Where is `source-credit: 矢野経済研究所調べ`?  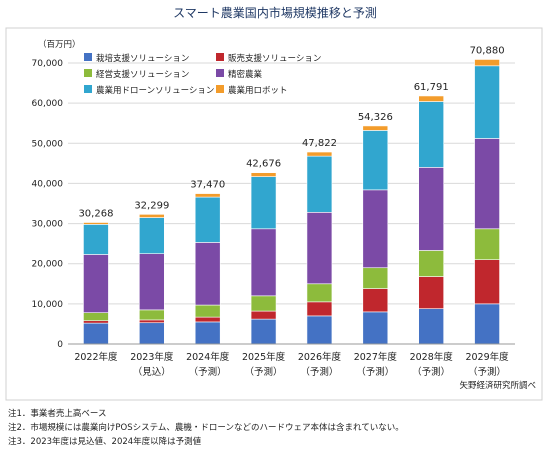 source-credit: 矢野経済研究所調べ is located at coordinates (497, 385).